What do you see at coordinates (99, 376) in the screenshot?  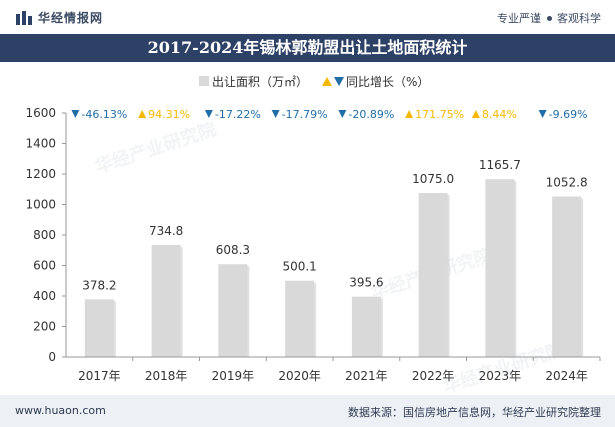 I see `x-tick-label: 2017年` at bounding box center [99, 376].